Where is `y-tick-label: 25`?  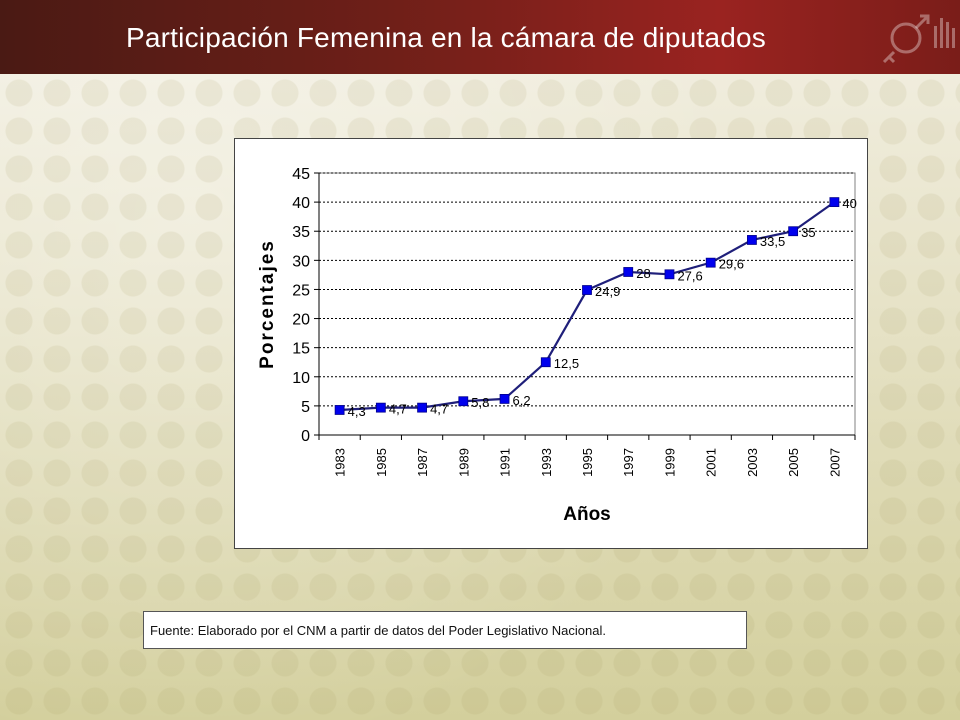
y-tick-label: 25 is located at coordinates (301, 290).